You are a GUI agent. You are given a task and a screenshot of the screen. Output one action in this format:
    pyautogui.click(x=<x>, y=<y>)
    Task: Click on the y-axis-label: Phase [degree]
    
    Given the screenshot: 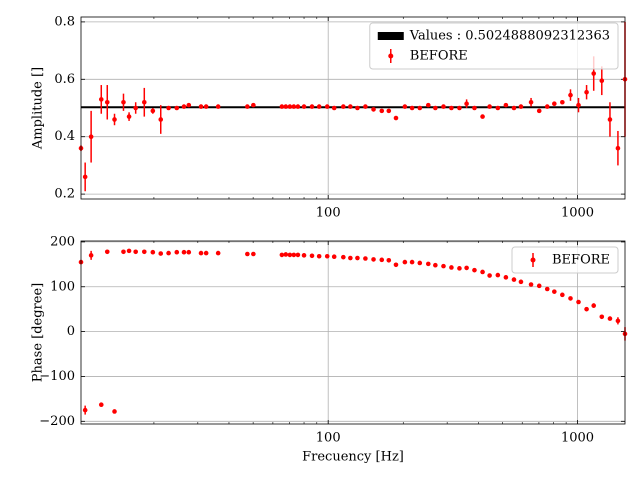 What is the action you would take?
    pyautogui.click(x=38, y=332)
    